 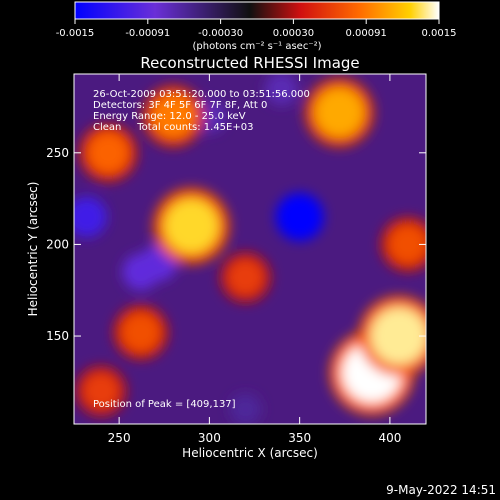 I want to click on y-tick-label: 200, so click(x=57, y=244).